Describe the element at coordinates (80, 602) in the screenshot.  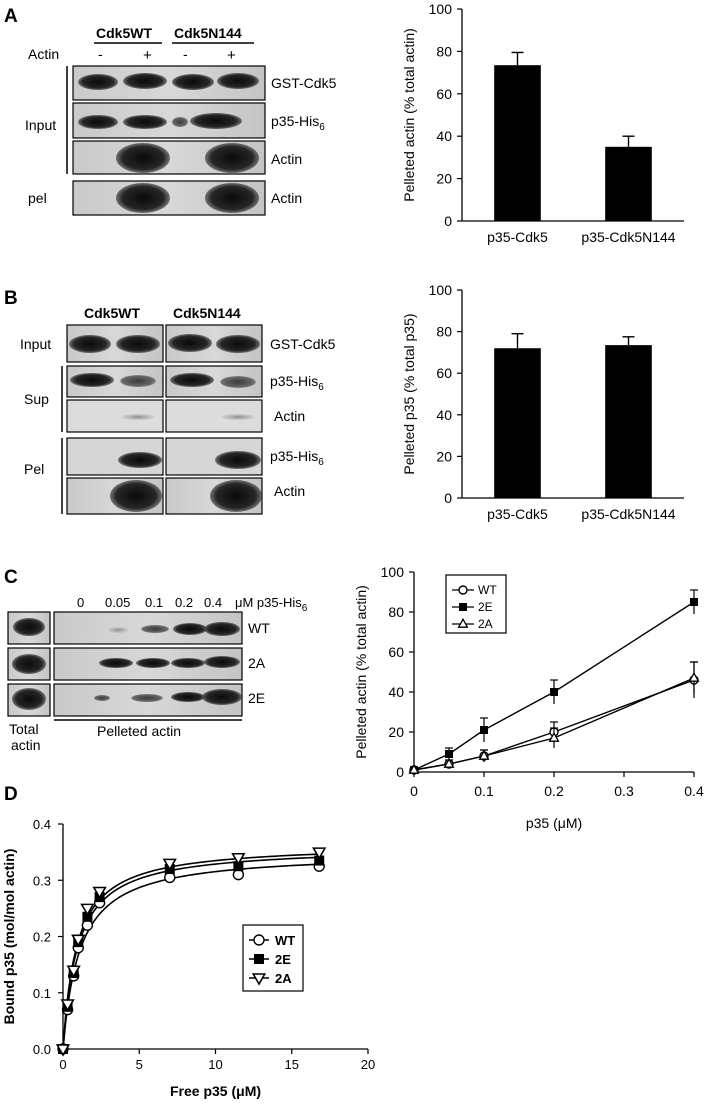
I see `conc-0: 0` at that location.